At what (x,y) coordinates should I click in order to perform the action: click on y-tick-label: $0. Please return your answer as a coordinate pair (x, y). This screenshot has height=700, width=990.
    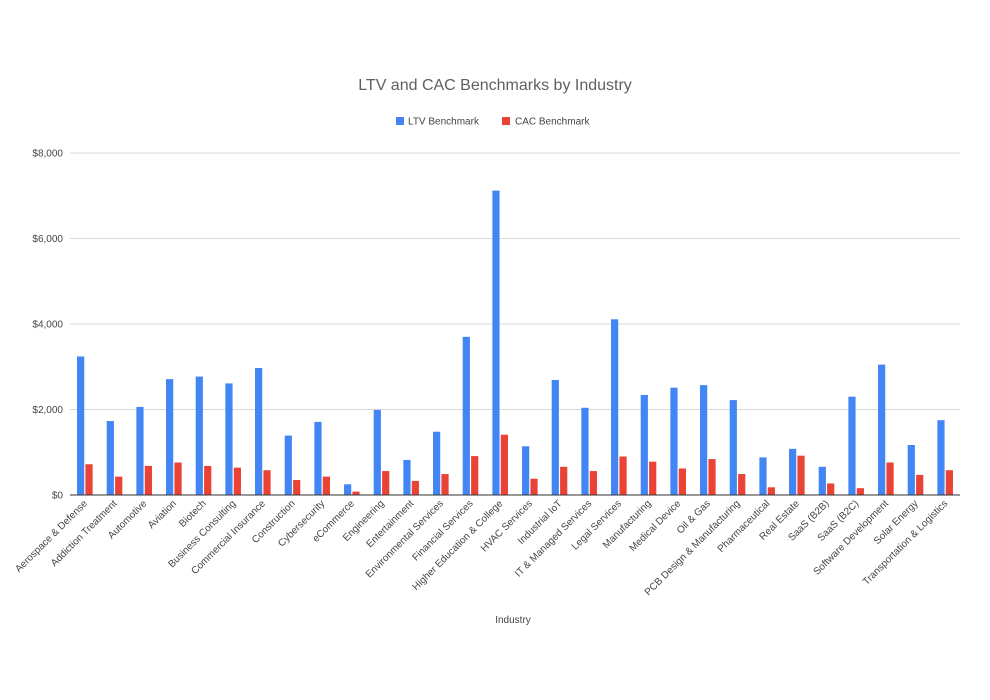
    Looking at the image, I should click on (58, 496).